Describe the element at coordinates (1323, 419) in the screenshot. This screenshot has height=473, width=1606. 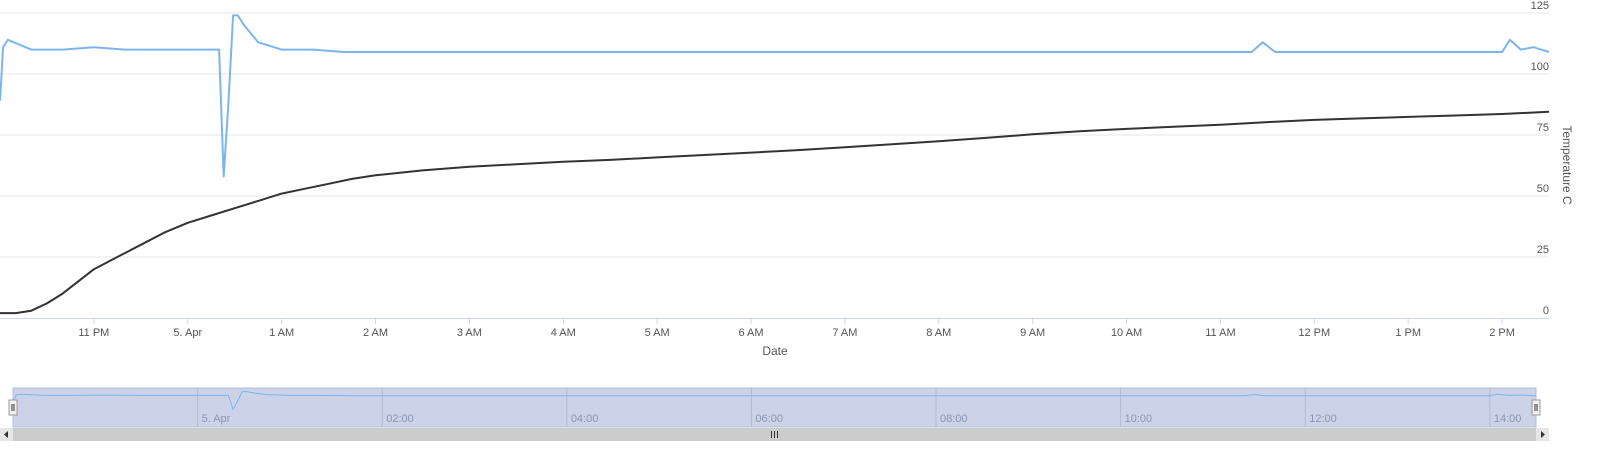
I see `navigator-tick-label: 12:00` at that location.